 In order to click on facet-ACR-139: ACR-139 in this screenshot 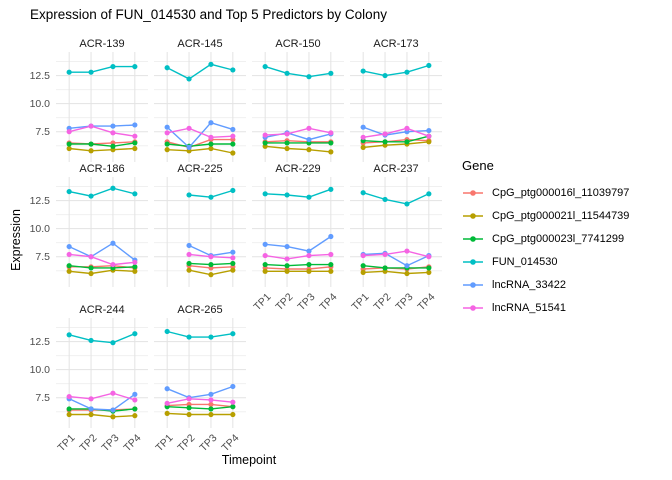, I will do `click(102, 100)`.